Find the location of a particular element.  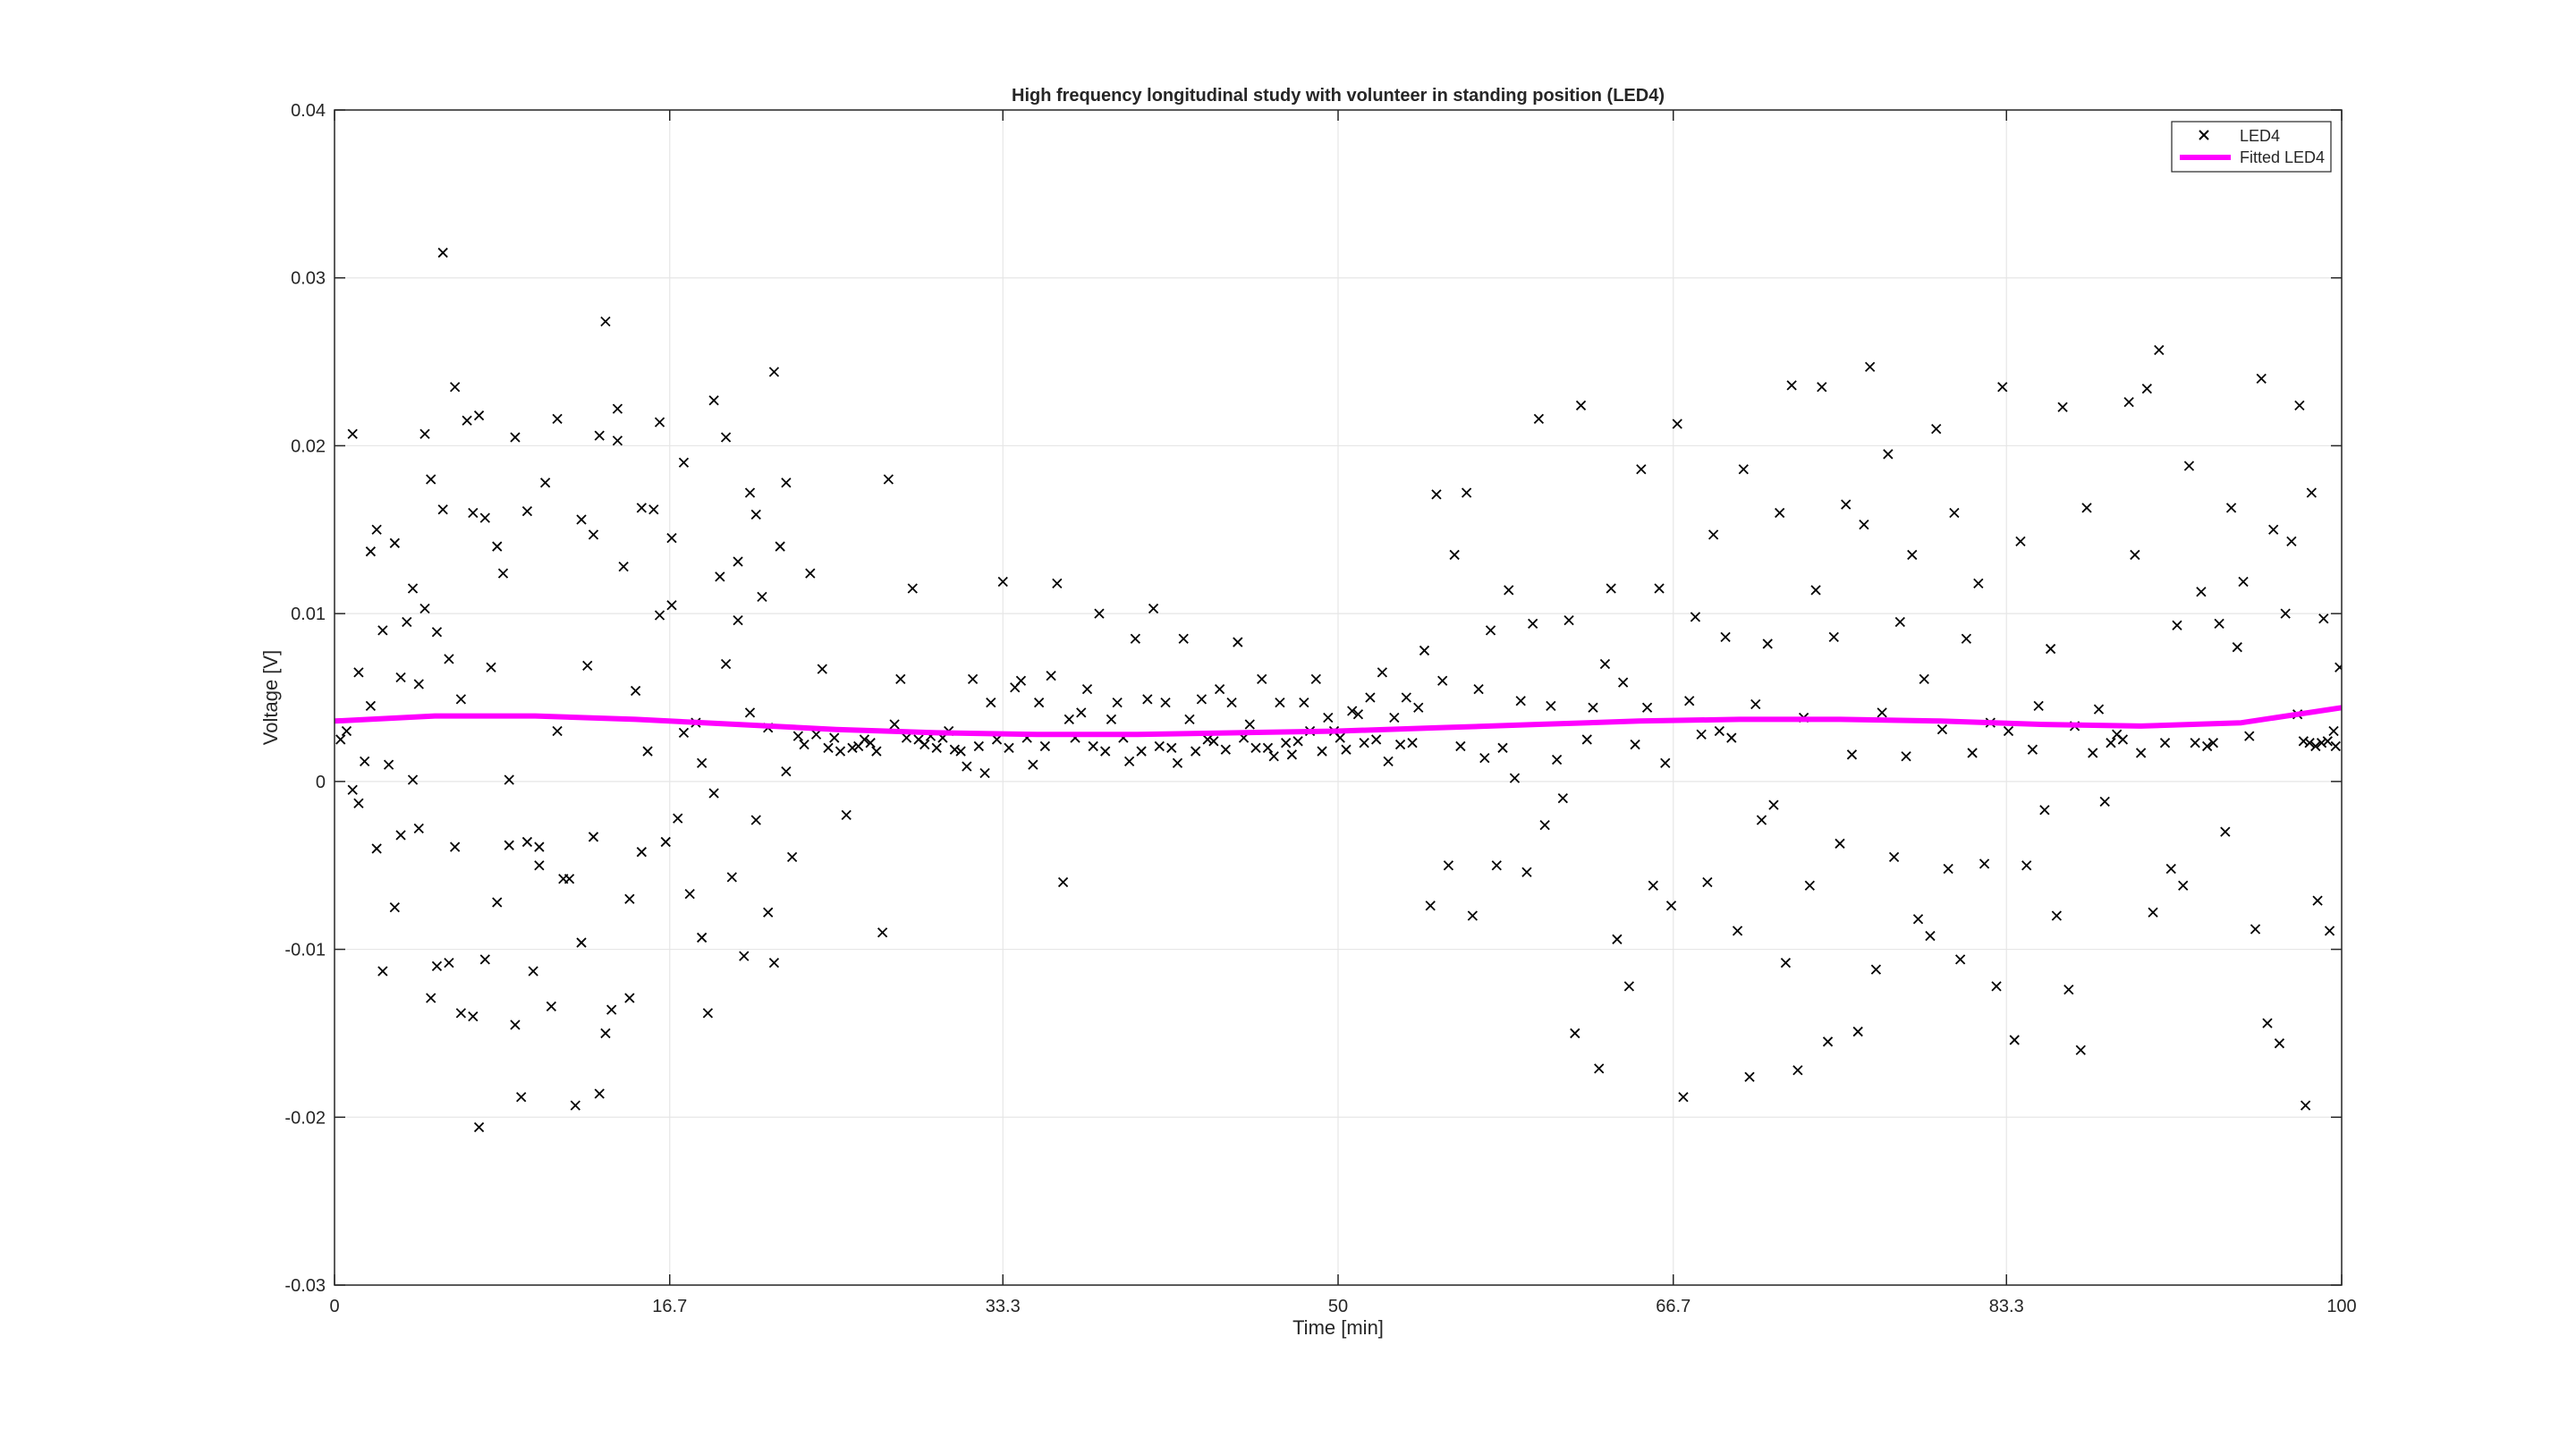

fit-series-fitted-led4 is located at coordinates (1338, 721).